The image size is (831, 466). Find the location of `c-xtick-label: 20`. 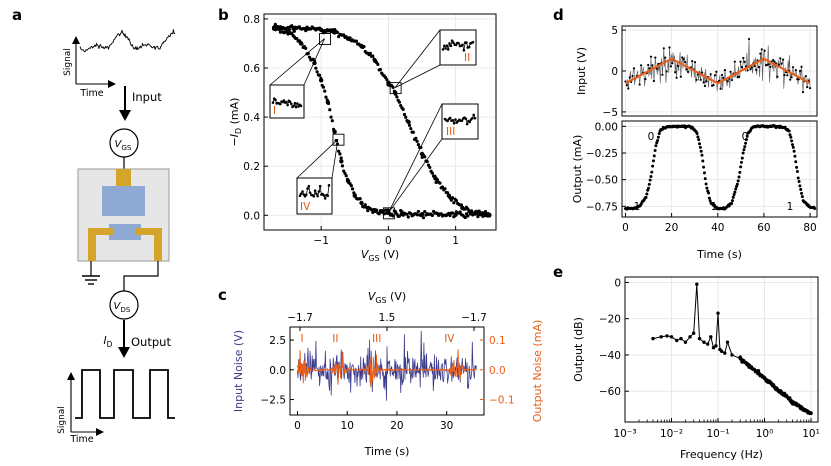

c-xtick-label: 20 is located at coordinates (396, 426).